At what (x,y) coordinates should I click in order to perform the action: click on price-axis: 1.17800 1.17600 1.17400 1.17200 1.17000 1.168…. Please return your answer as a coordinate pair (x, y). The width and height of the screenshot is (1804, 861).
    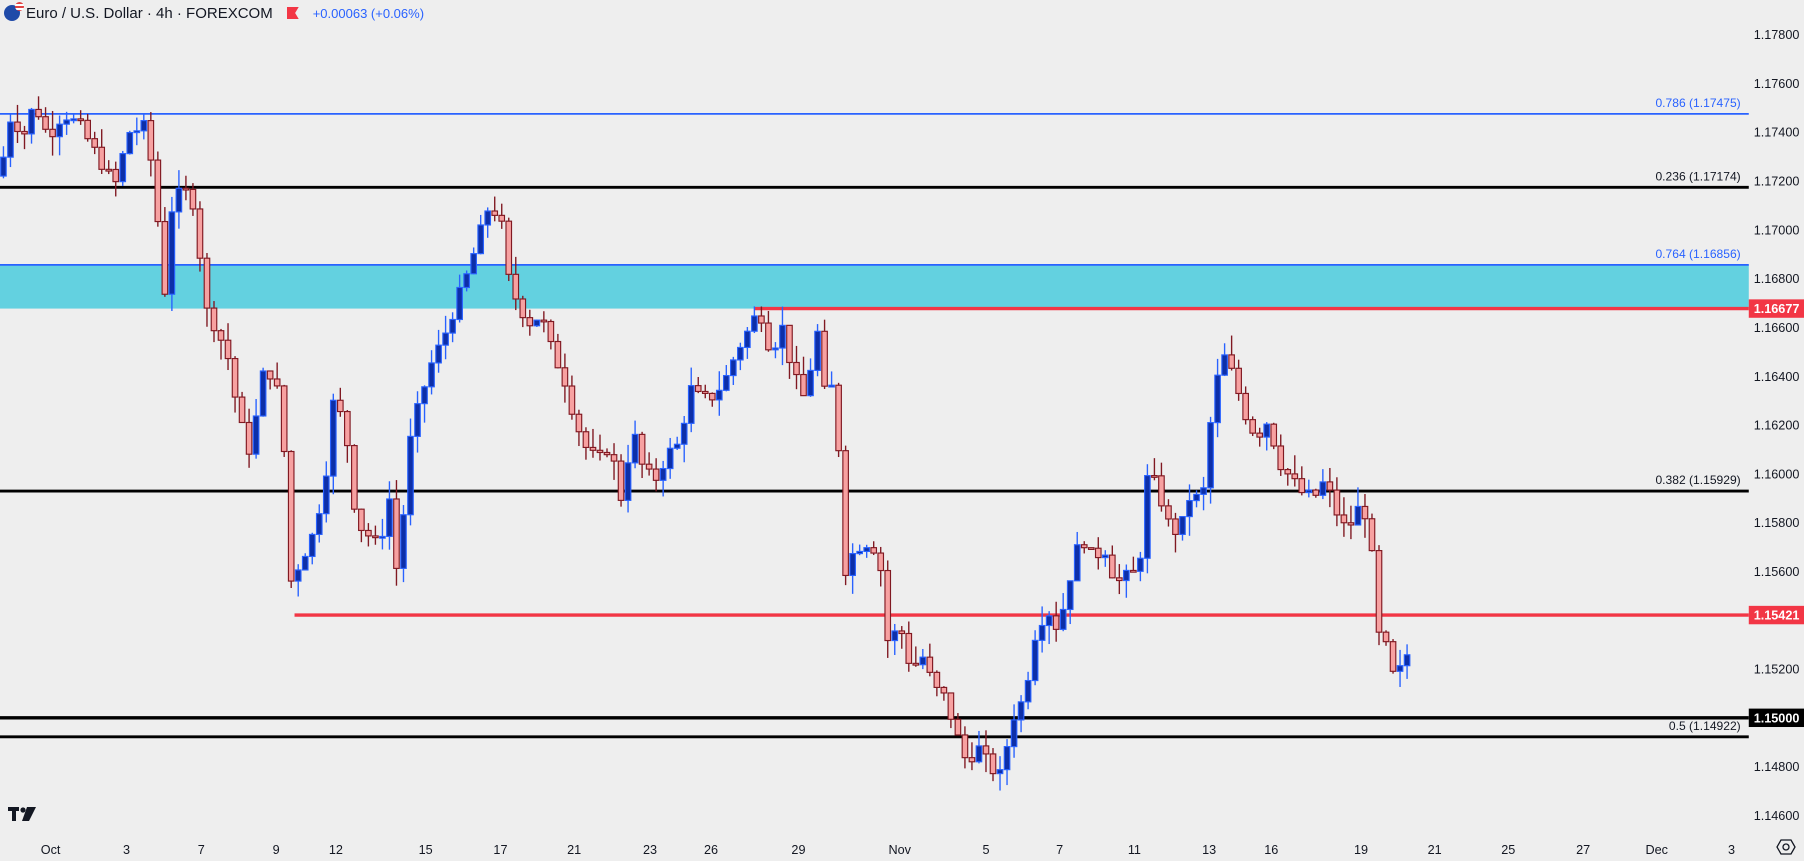
    Looking at the image, I should click on (1776, 425).